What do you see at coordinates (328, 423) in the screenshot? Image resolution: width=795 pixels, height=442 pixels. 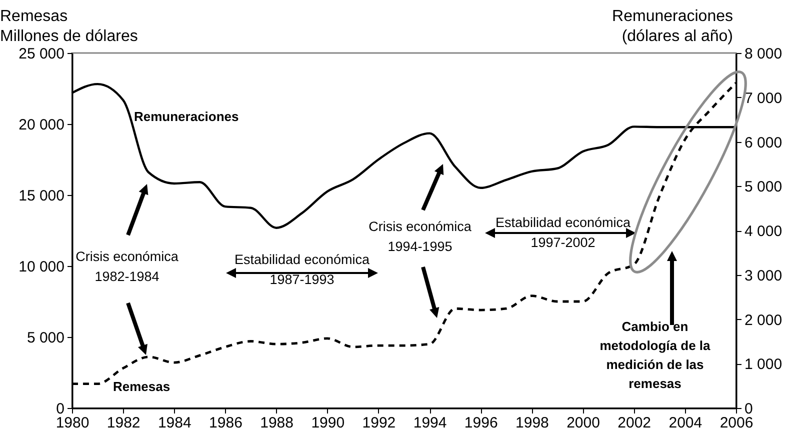 I see `x-tick-label: 1990` at bounding box center [328, 423].